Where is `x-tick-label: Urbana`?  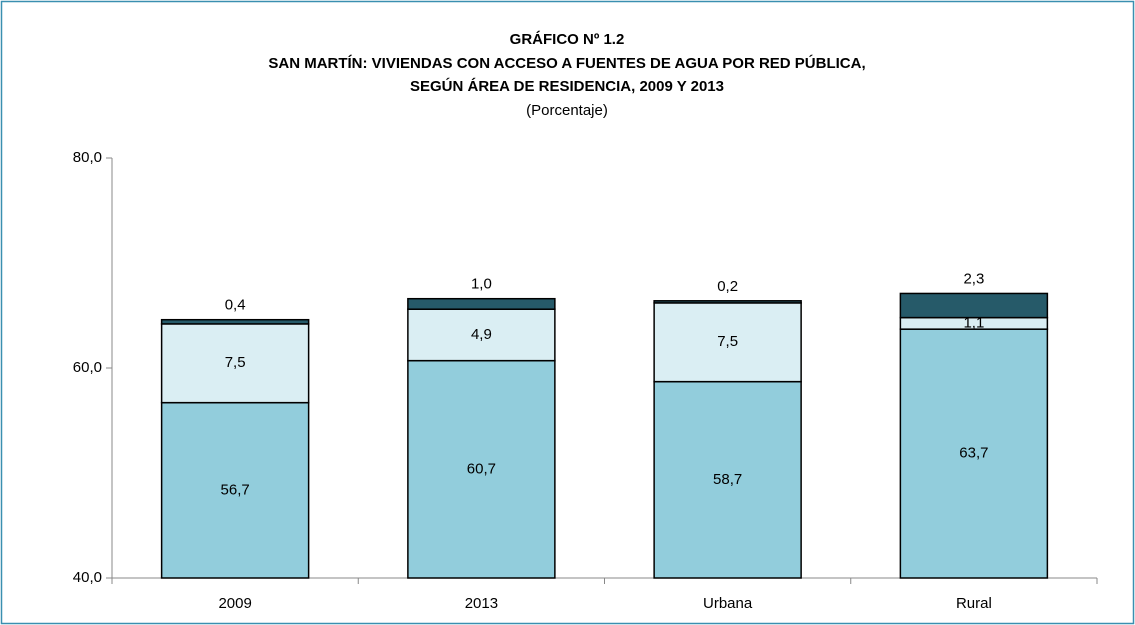 x-tick-label: Urbana is located at coordinates (728, 603).